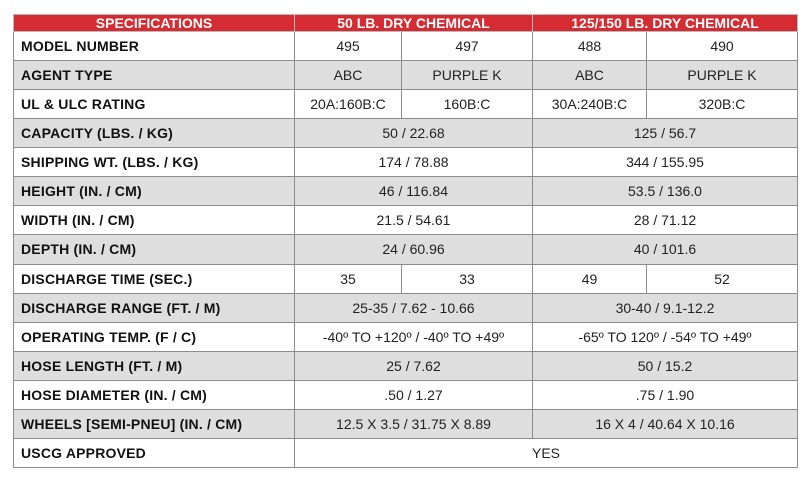 The image size is (810, 477). I want to click on header-specifications: SPECIFICATIONS, so click(154, 23).